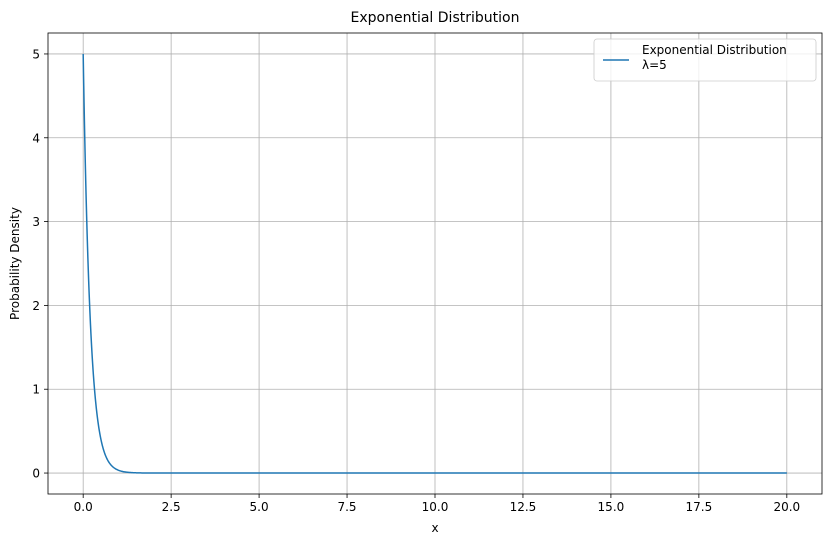  What do you see at coordinates (15, 263) in the screenshot?
I see `y-axis-label: Probability Density` at bounding box center [15, 263].